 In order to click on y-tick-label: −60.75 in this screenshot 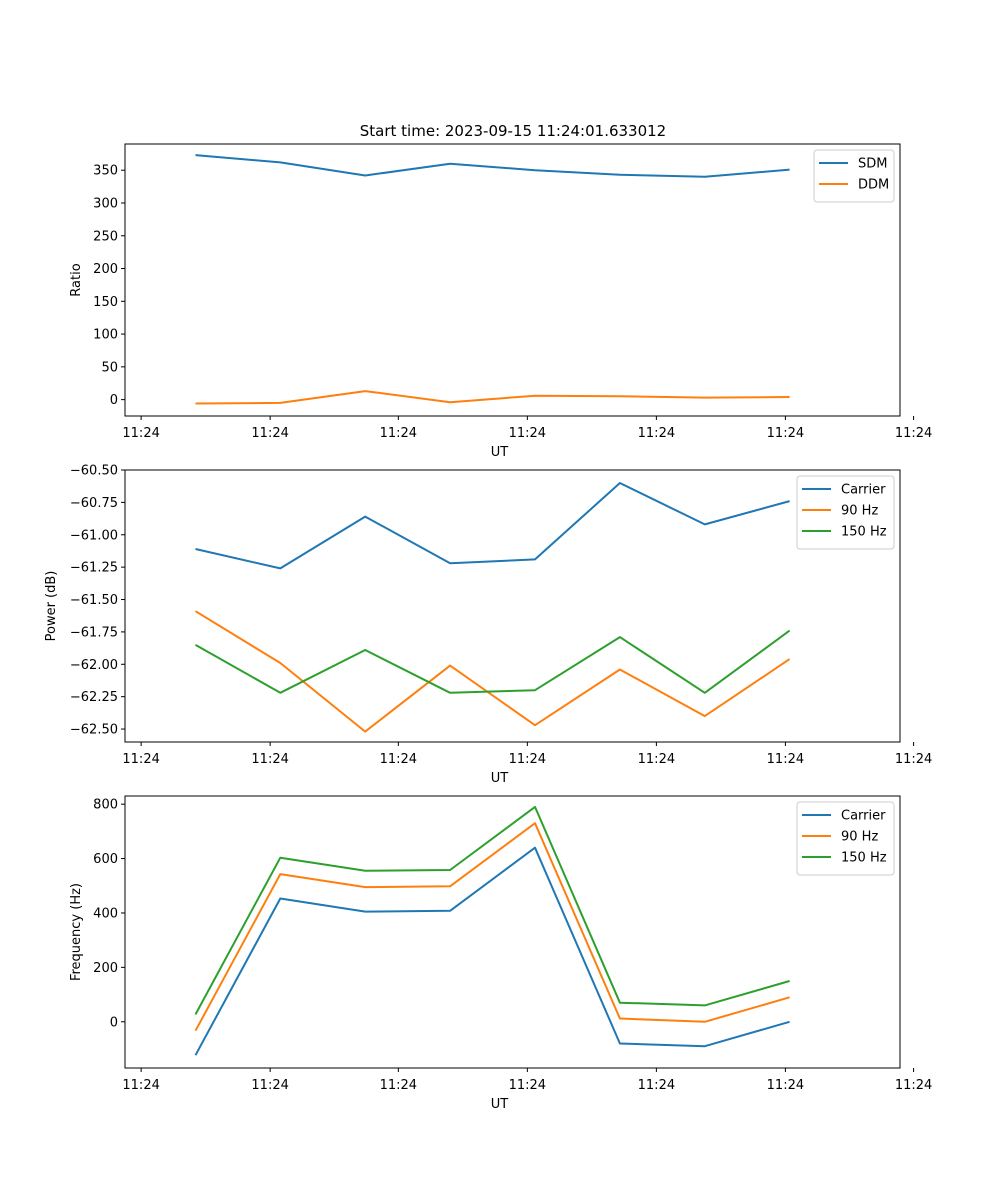, I will do `click(94, 503)`.